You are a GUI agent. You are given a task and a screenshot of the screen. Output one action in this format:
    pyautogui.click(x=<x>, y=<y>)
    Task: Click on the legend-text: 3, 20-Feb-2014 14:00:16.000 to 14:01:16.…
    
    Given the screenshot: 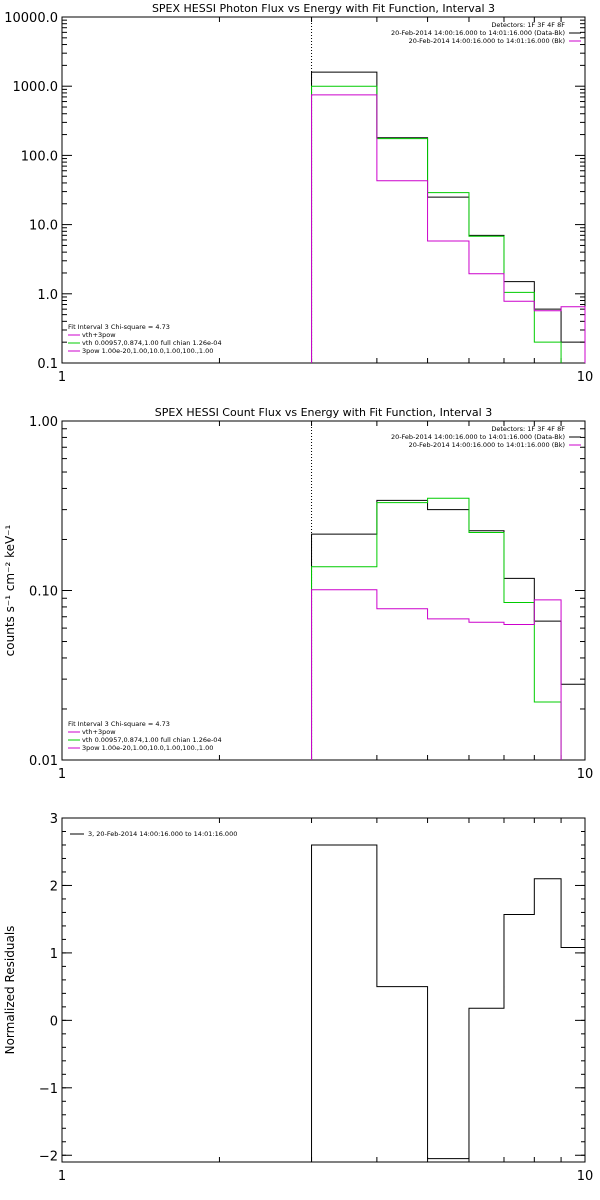 What is the action you would take?
    pyautogui.click(x=162, y=834)
    